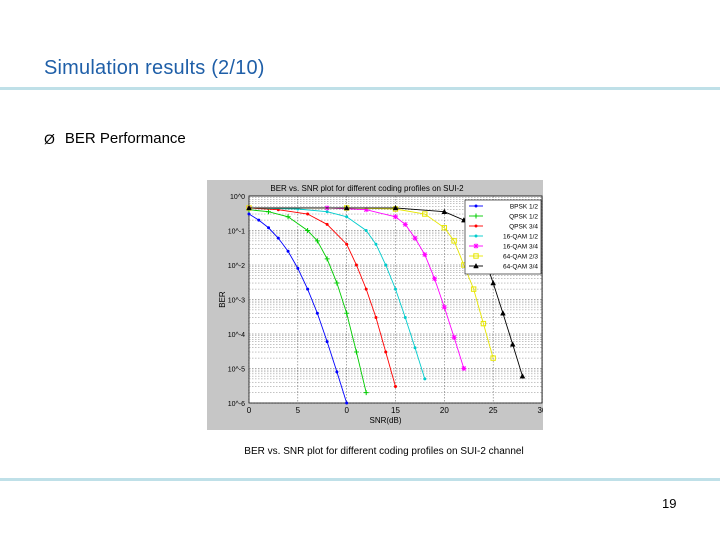  Describe the element at coordinates (237, 197) in the screenshot. I see `y-tick-label: 10^0` at that location.